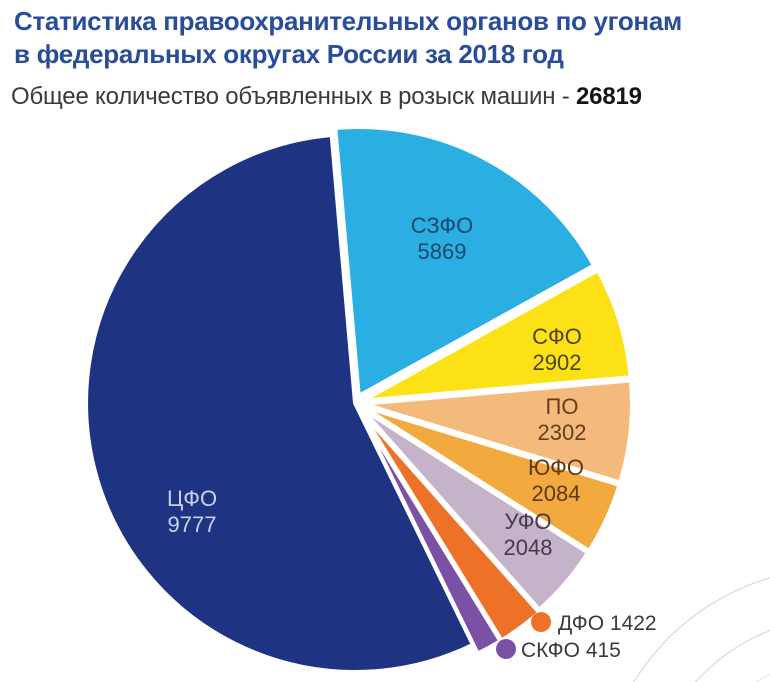 Image resolution: width=770 pixels, height=682 pixels. I want to click on legend-dot-СКФО, so click(506, 649).